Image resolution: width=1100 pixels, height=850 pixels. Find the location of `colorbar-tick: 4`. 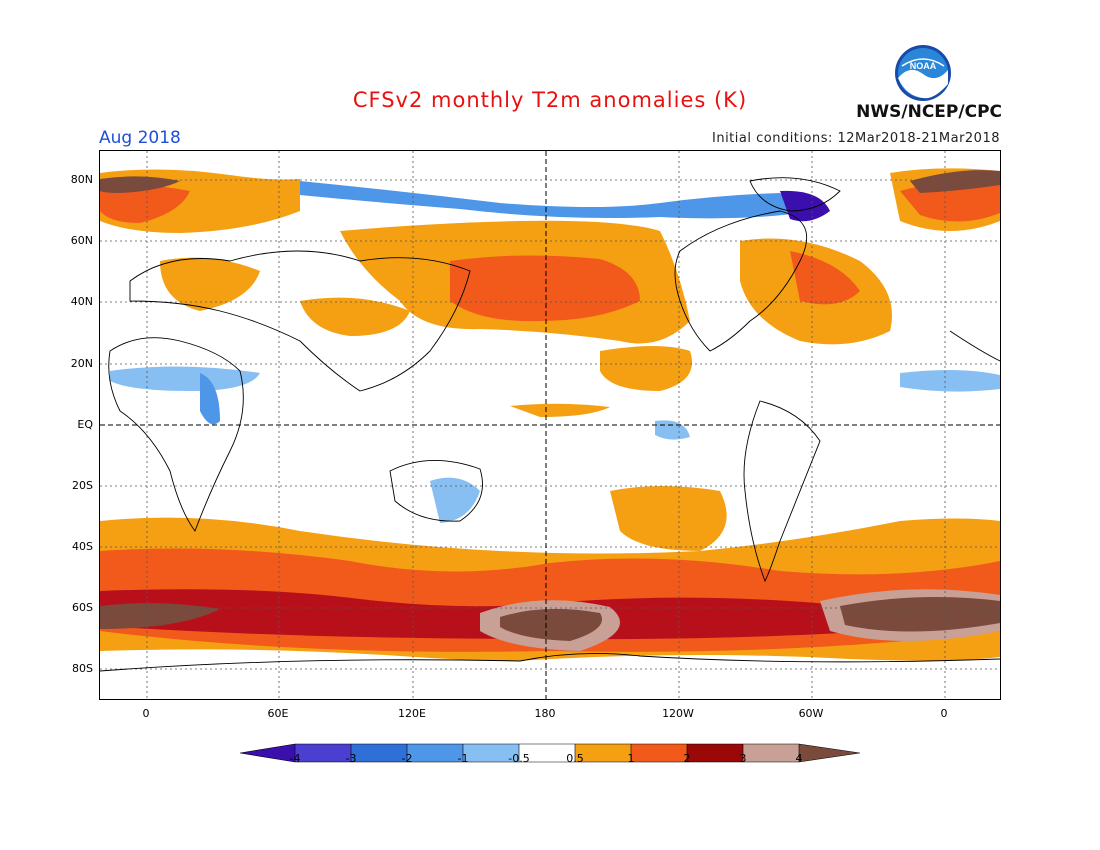

colorbar-tick: 4 is located at coordinates (799, 758).